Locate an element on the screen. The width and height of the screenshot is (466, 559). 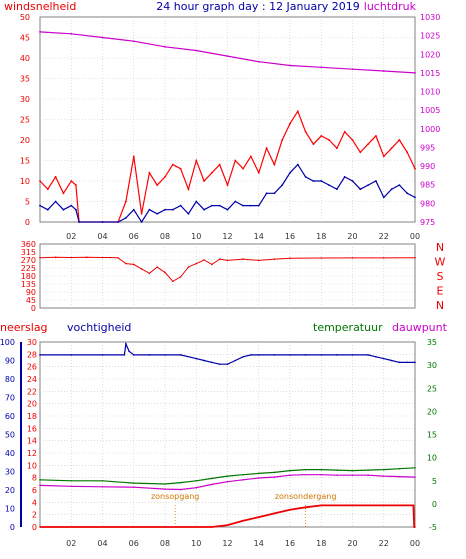
panel3-temp-tick: 5 is located at coordinates (434, 481).